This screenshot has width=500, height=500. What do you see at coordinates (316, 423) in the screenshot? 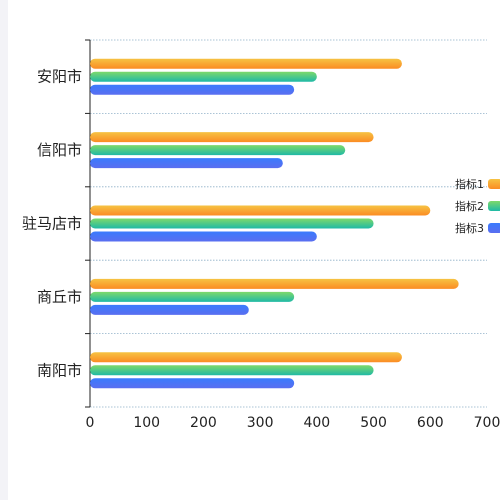
I see `x-tick-label: 400` at bounding box center [316, 423].